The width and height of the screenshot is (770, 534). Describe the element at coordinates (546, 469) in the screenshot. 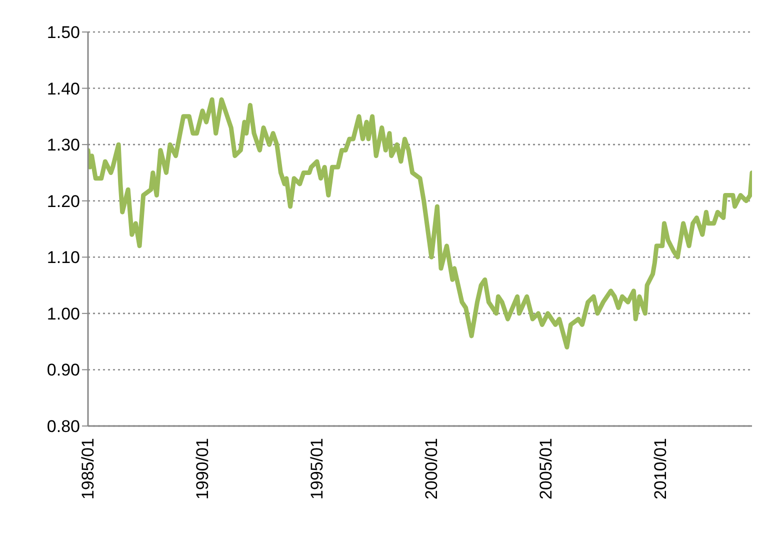

I see `x-tick-label: 2005/01` at that location.